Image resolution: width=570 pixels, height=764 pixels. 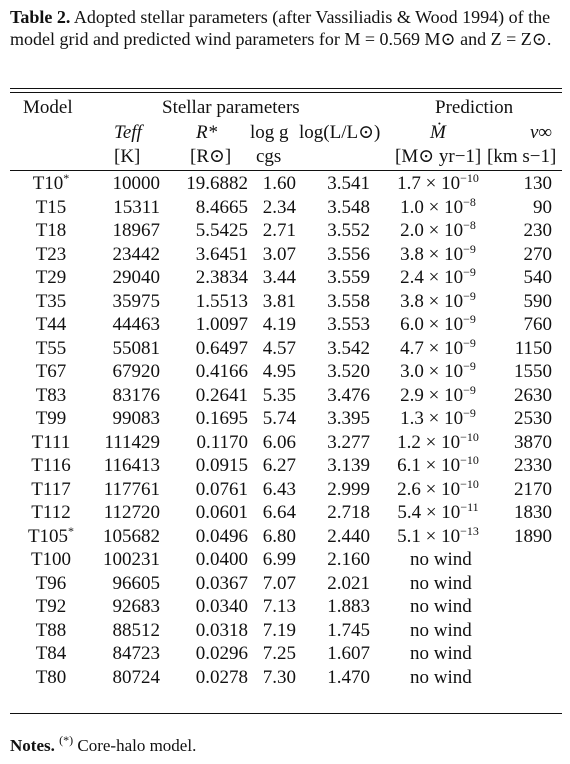 I want to click on model-cell: T15, so click(x=51, y=208).